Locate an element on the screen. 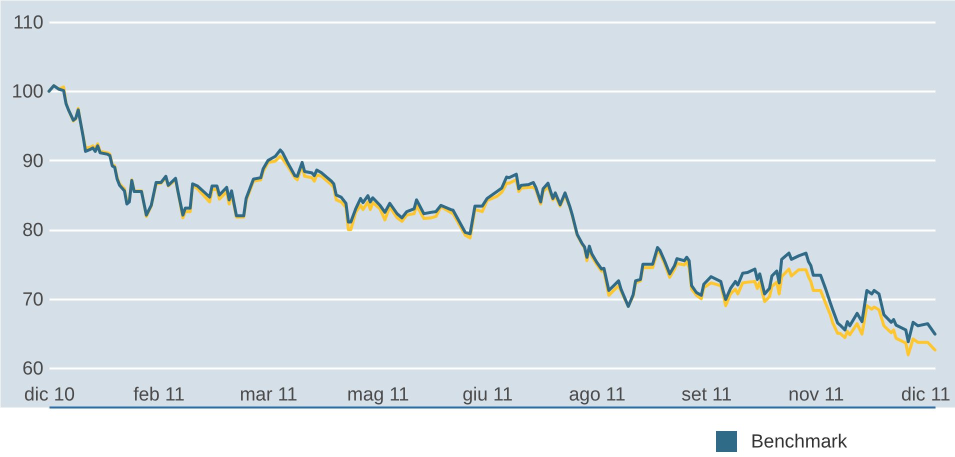 This screenshot has height=457, width=955. legend-label: Benchmark is located at coordinates (799, 442).